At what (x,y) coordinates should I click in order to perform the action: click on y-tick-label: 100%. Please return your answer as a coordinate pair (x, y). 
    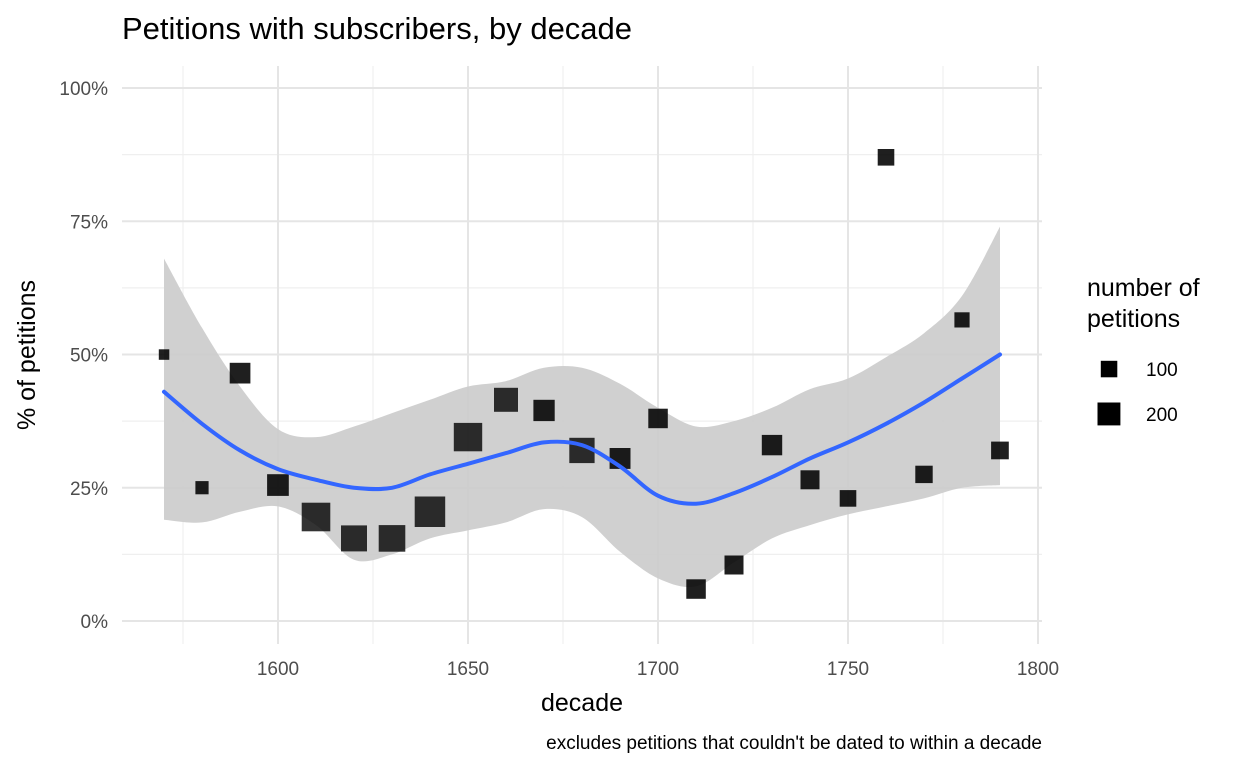
    Looking at the image, I should click on (83, 89).